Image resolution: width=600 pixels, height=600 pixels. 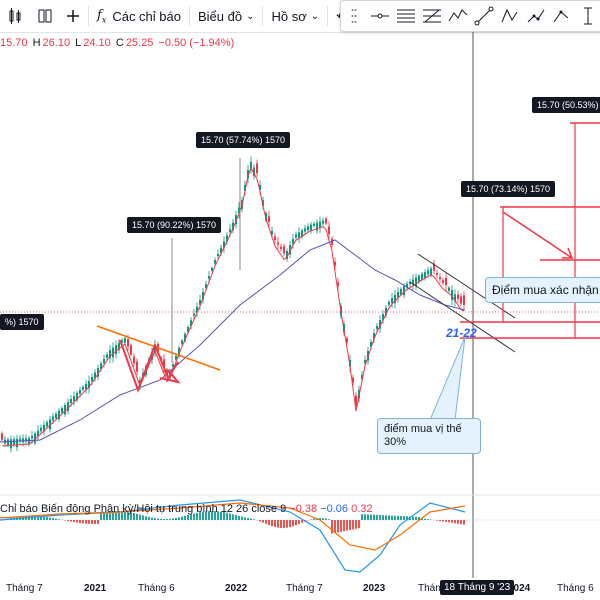 What do you see at coordinates (510, 16) in the screenshot?
I see `elliott-tool` at bounding box center [510, 16].